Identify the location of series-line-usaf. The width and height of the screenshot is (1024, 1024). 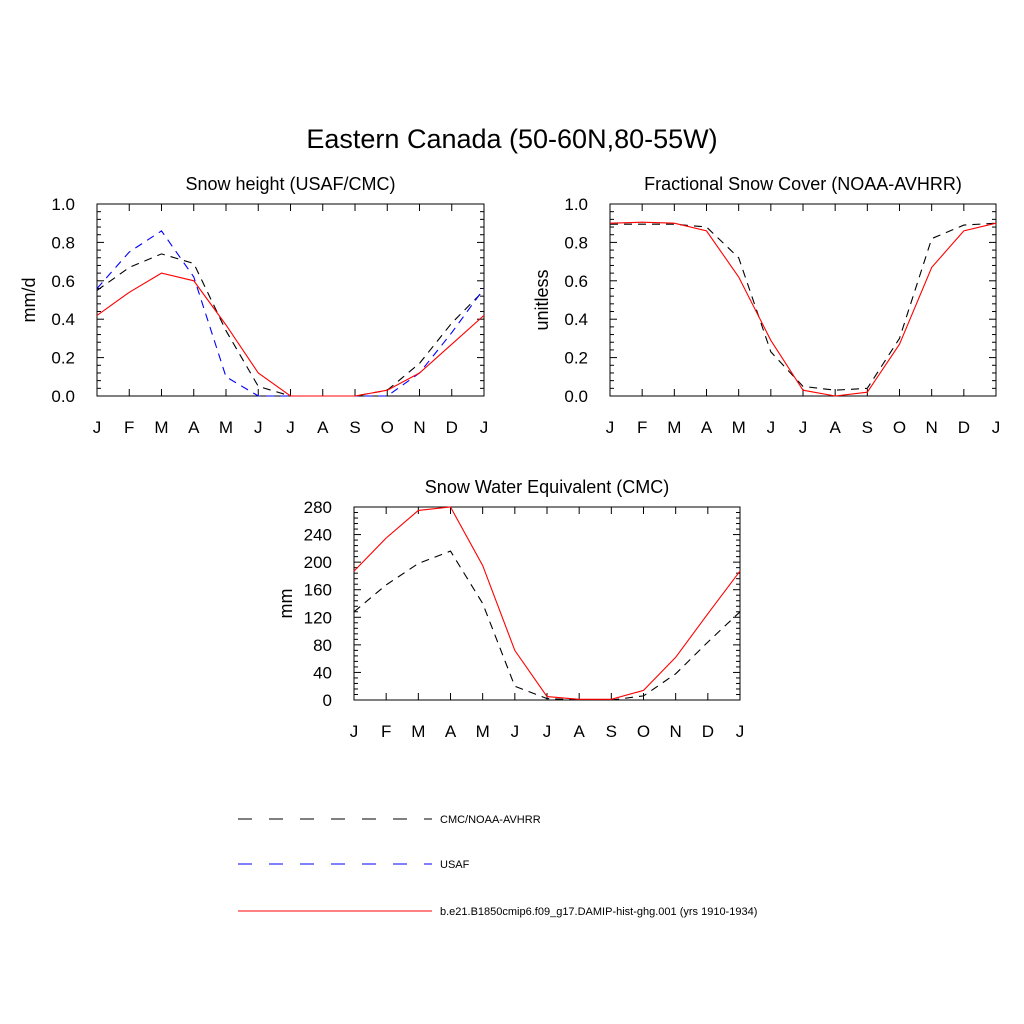
(290, 313).